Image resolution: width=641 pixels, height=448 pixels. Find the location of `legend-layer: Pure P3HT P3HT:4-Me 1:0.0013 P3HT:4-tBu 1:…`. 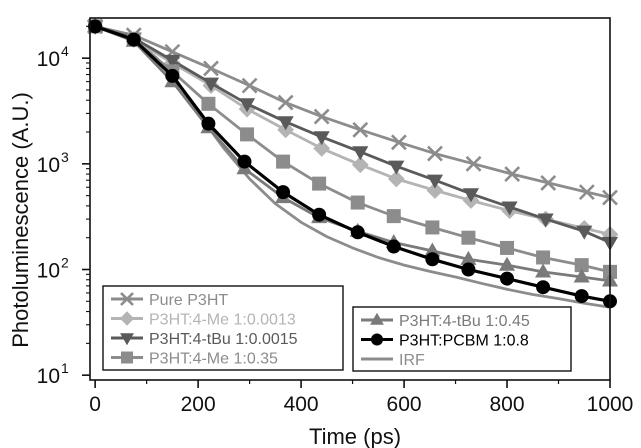

legend-layer: Pure P3HT P3HT:4-Me 1:0.0013 P3HT:4-tBu 1:… is located at coordinates (337, 328).